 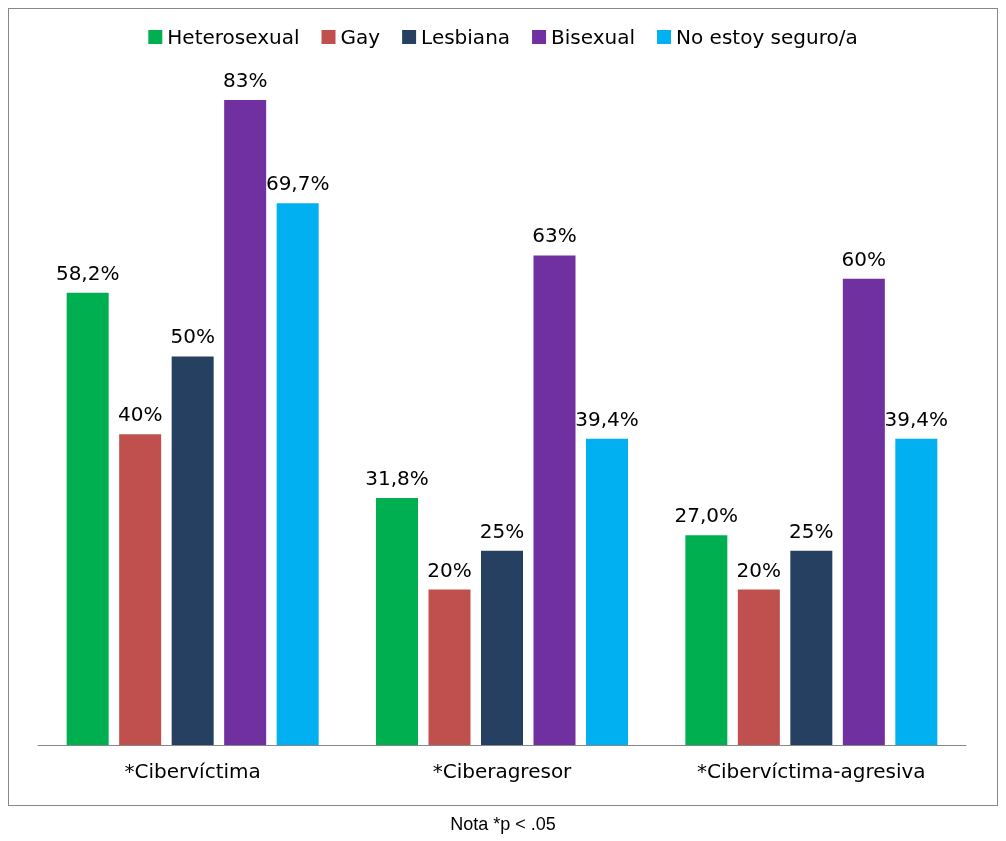 I want to click on legend-label: Gay, so click(x=360, y=37).